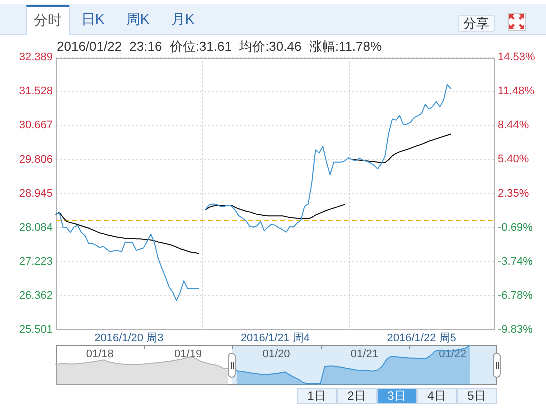 Image resolution: width=546 pixels, height=412 pixels. I want to click on range-button: 4日, so click(437, 396).